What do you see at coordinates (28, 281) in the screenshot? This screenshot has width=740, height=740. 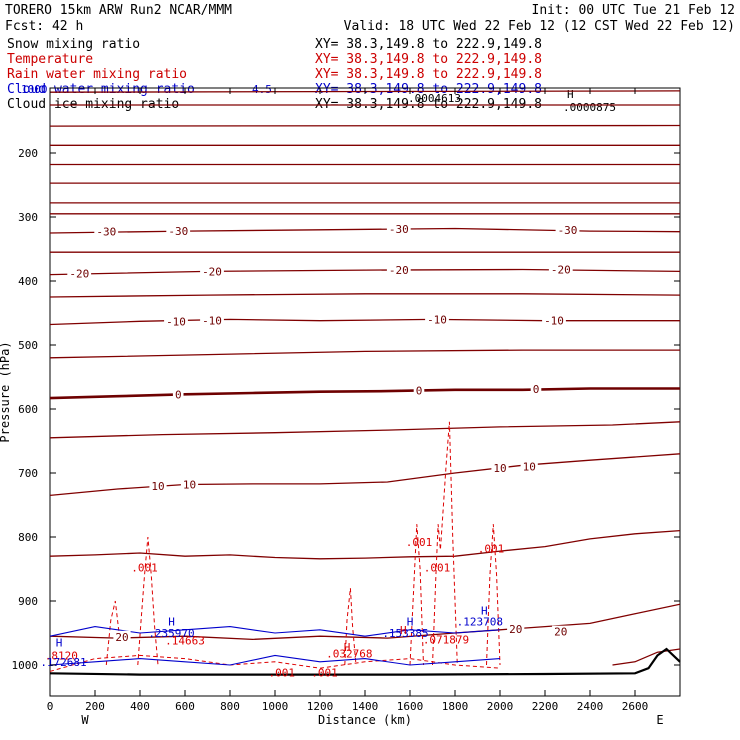 I see `y-tick-label: 400` at bounding box center [28, 281].